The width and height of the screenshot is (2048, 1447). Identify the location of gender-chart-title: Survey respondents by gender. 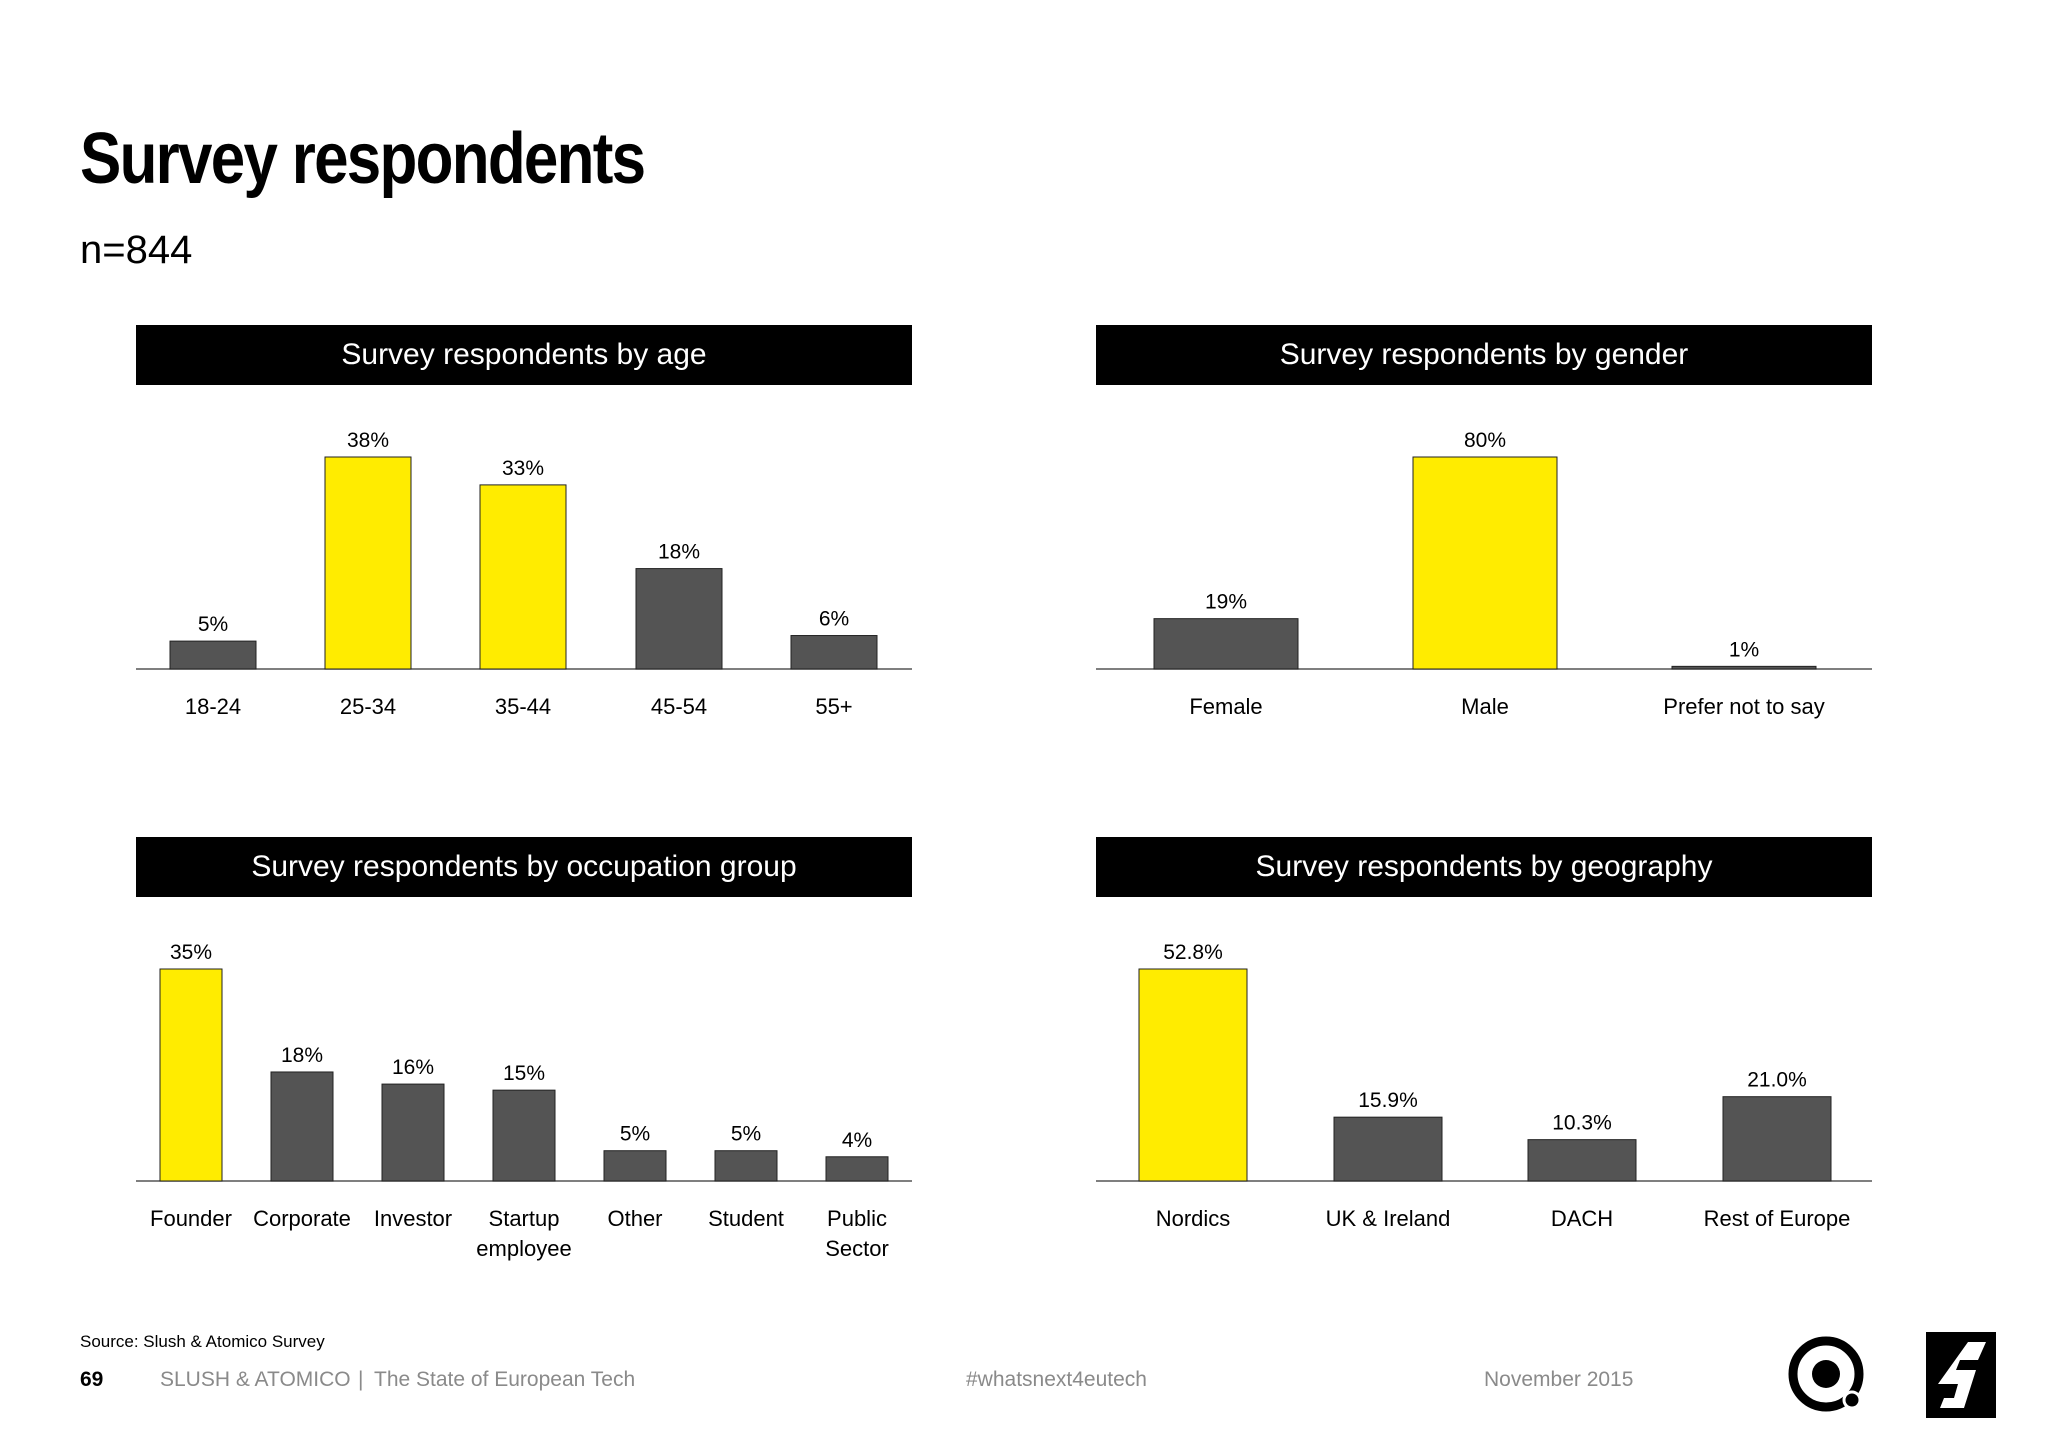
(1484, 355).